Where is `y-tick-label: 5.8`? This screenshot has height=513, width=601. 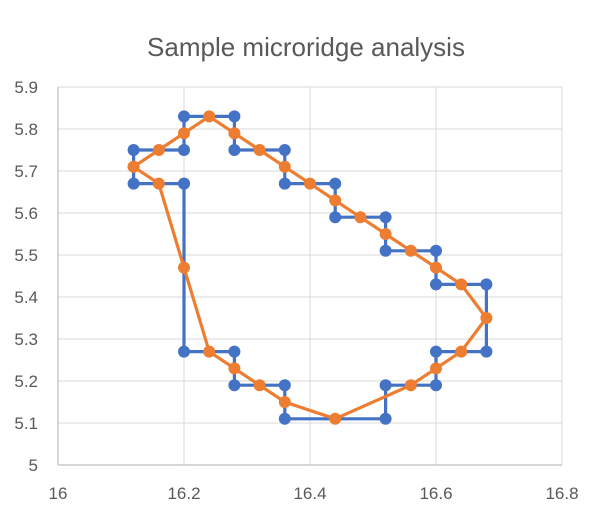
y-tick-label: 5.8 is located at coordinates (26, 129).